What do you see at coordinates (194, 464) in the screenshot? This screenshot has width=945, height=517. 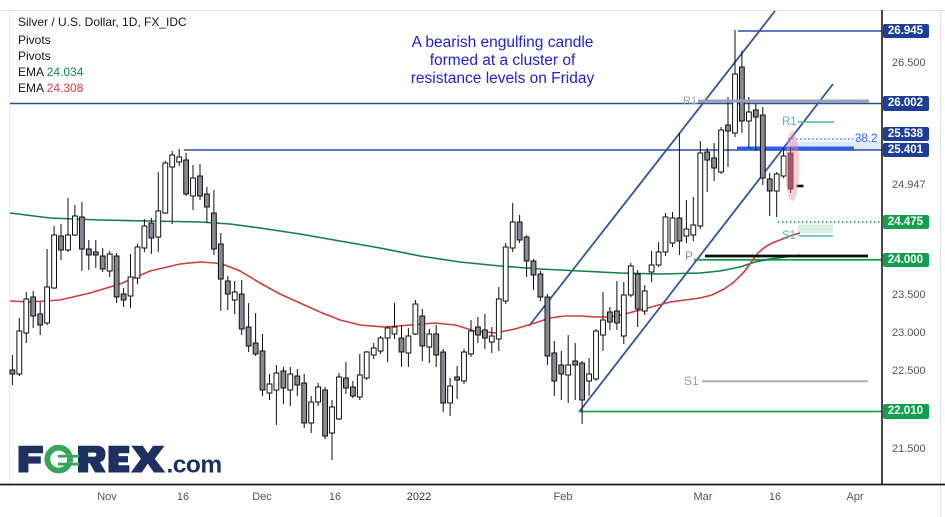 I see `svg-text: .com` at bounding box center [194, 464].